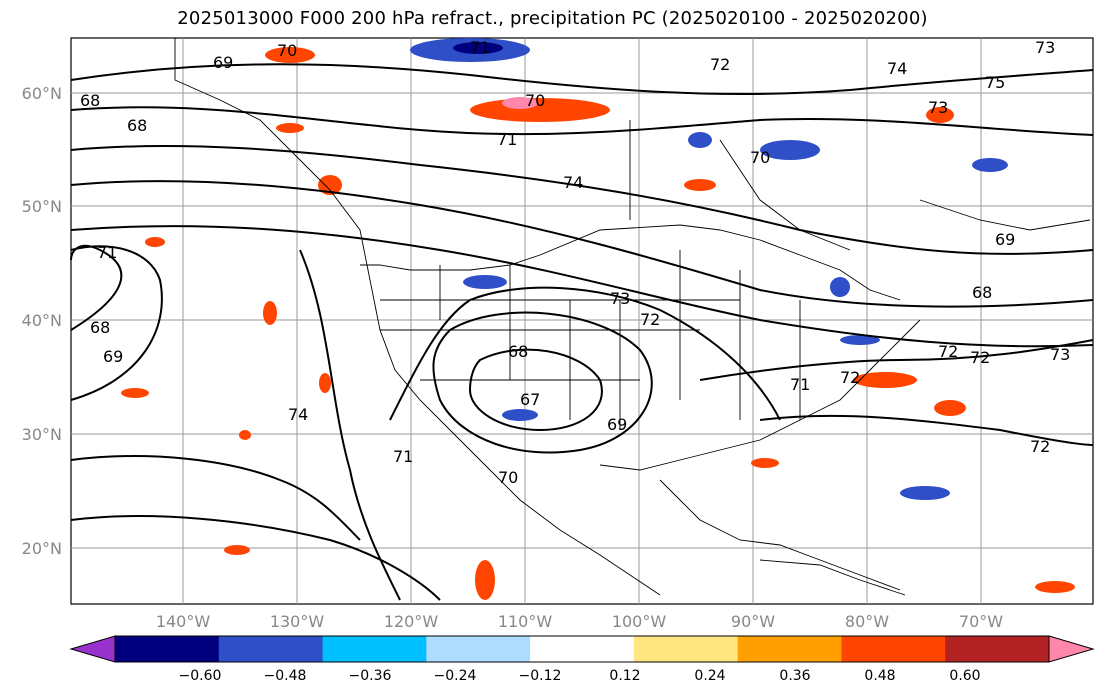 This screenshot has height=698, width=1105. Describe the element at coordinates (625, 676) in the screenshot. I see `colorbar-tick: 0.12` at that location.